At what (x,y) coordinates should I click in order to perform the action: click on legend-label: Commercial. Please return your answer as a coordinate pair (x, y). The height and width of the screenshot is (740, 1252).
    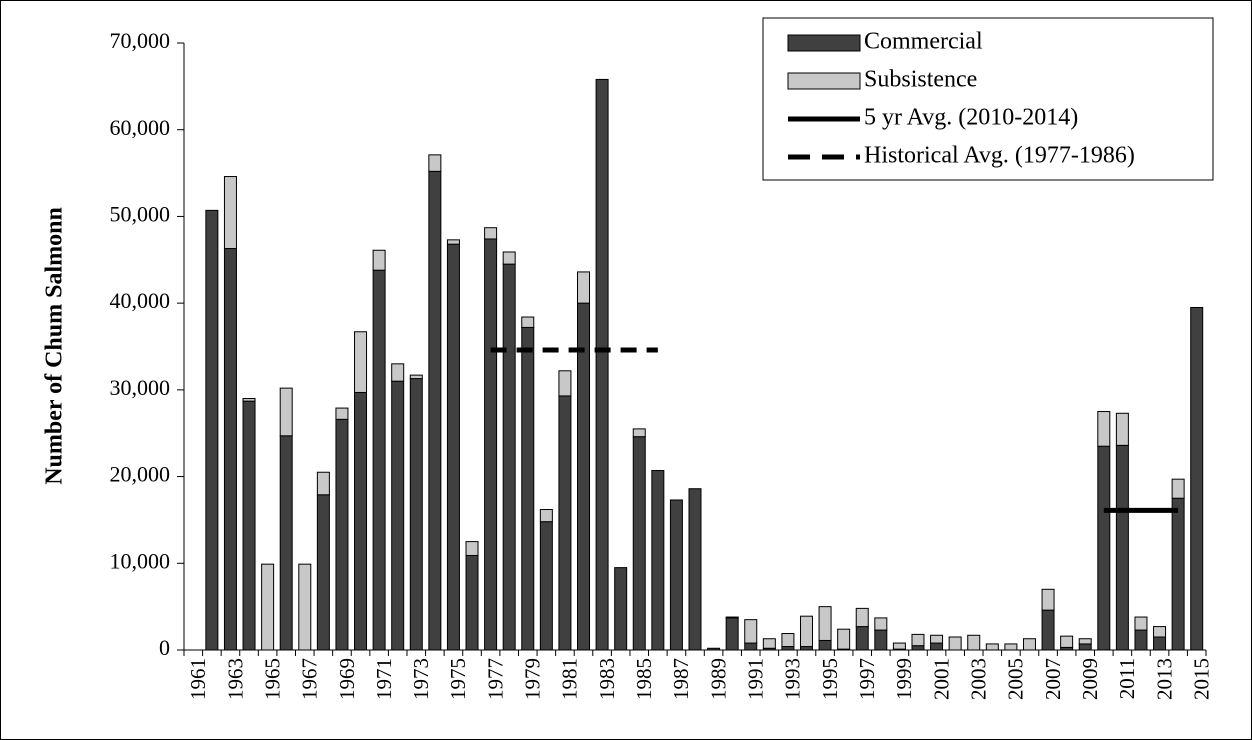
    Looking at the image, I should click on (923, 42).